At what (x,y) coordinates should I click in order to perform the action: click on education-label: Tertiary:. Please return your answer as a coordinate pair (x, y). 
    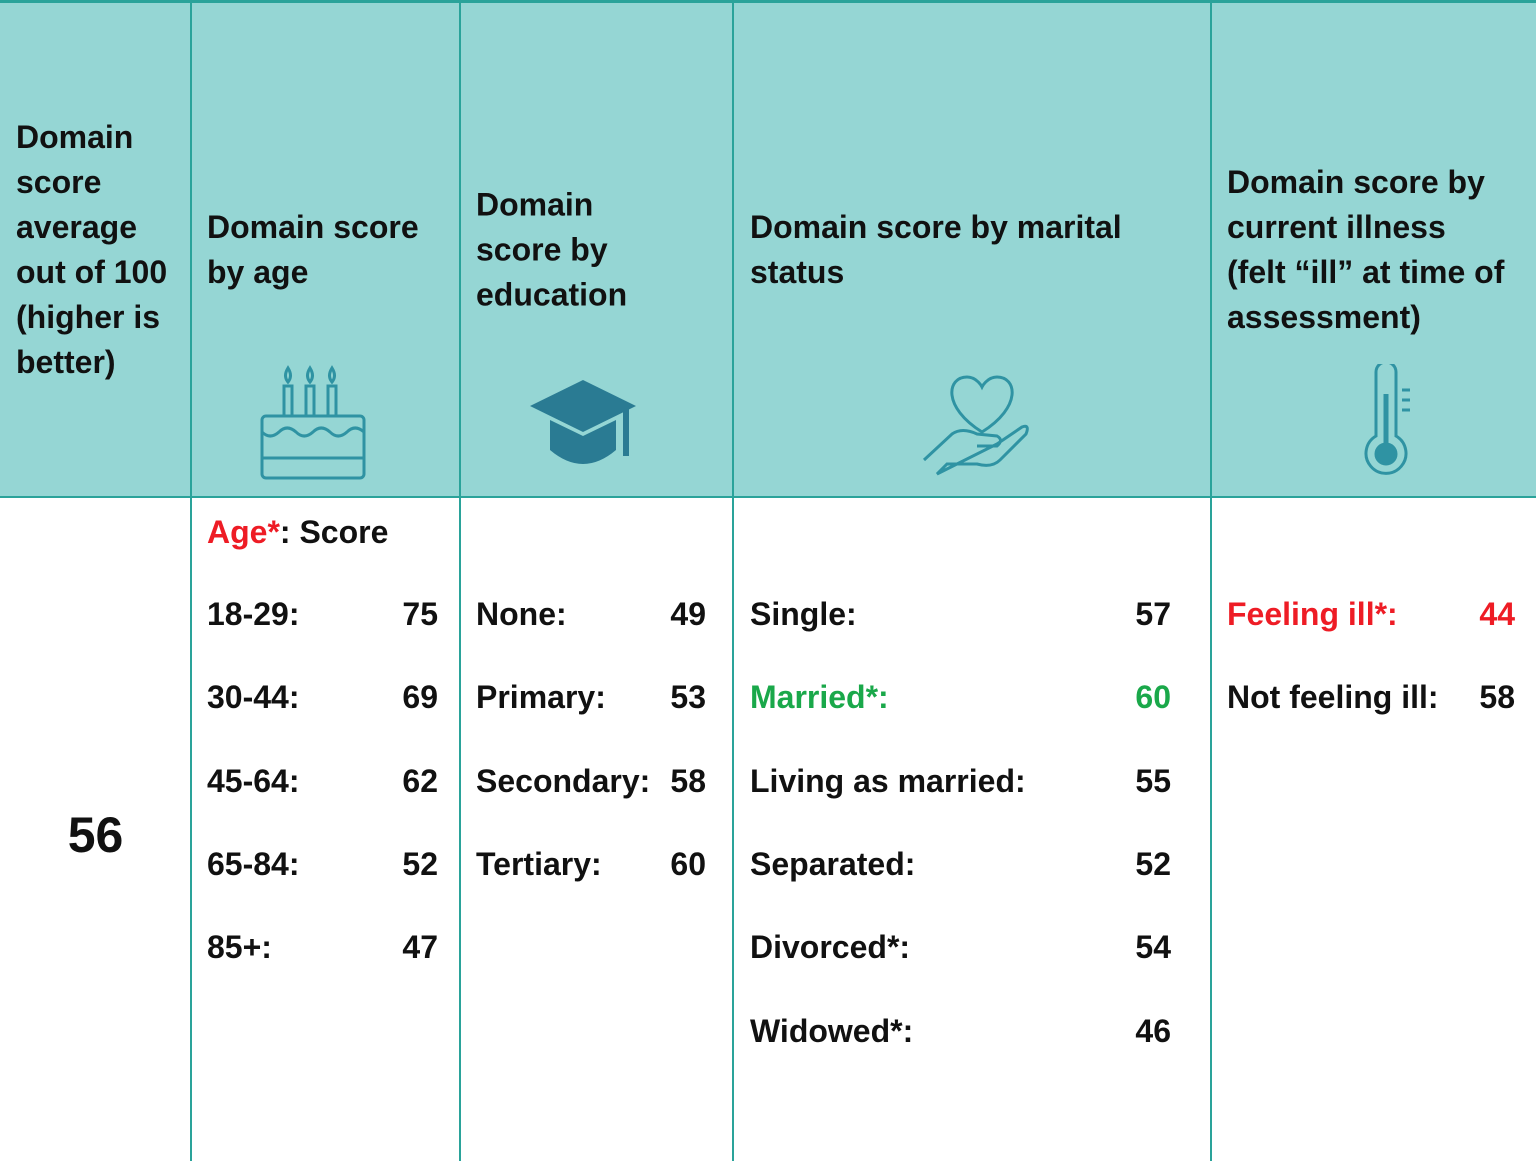
    Looking at the image, I should click on (539, 863).